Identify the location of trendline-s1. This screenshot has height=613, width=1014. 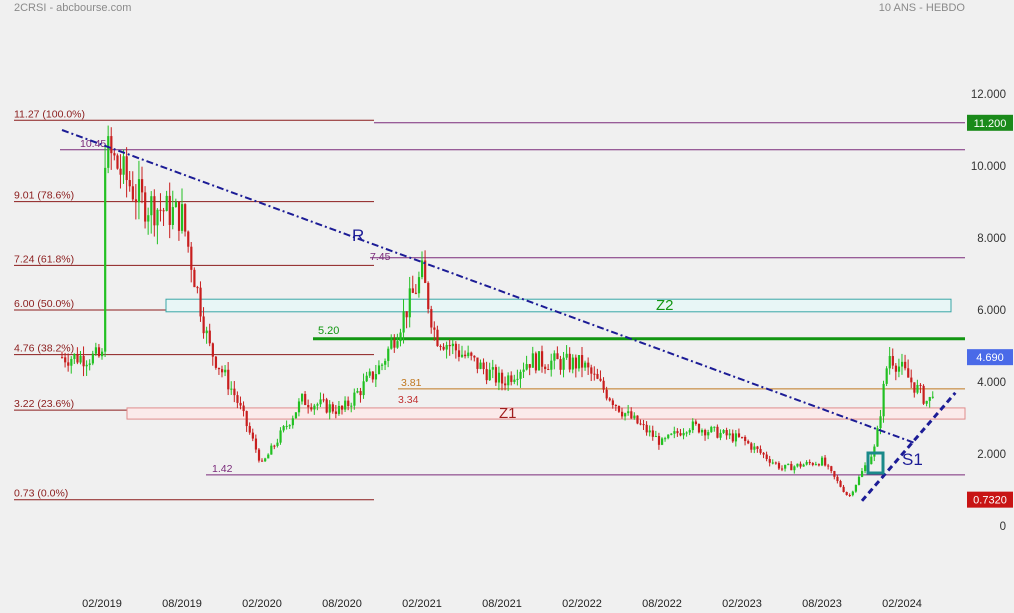
(908, 446).